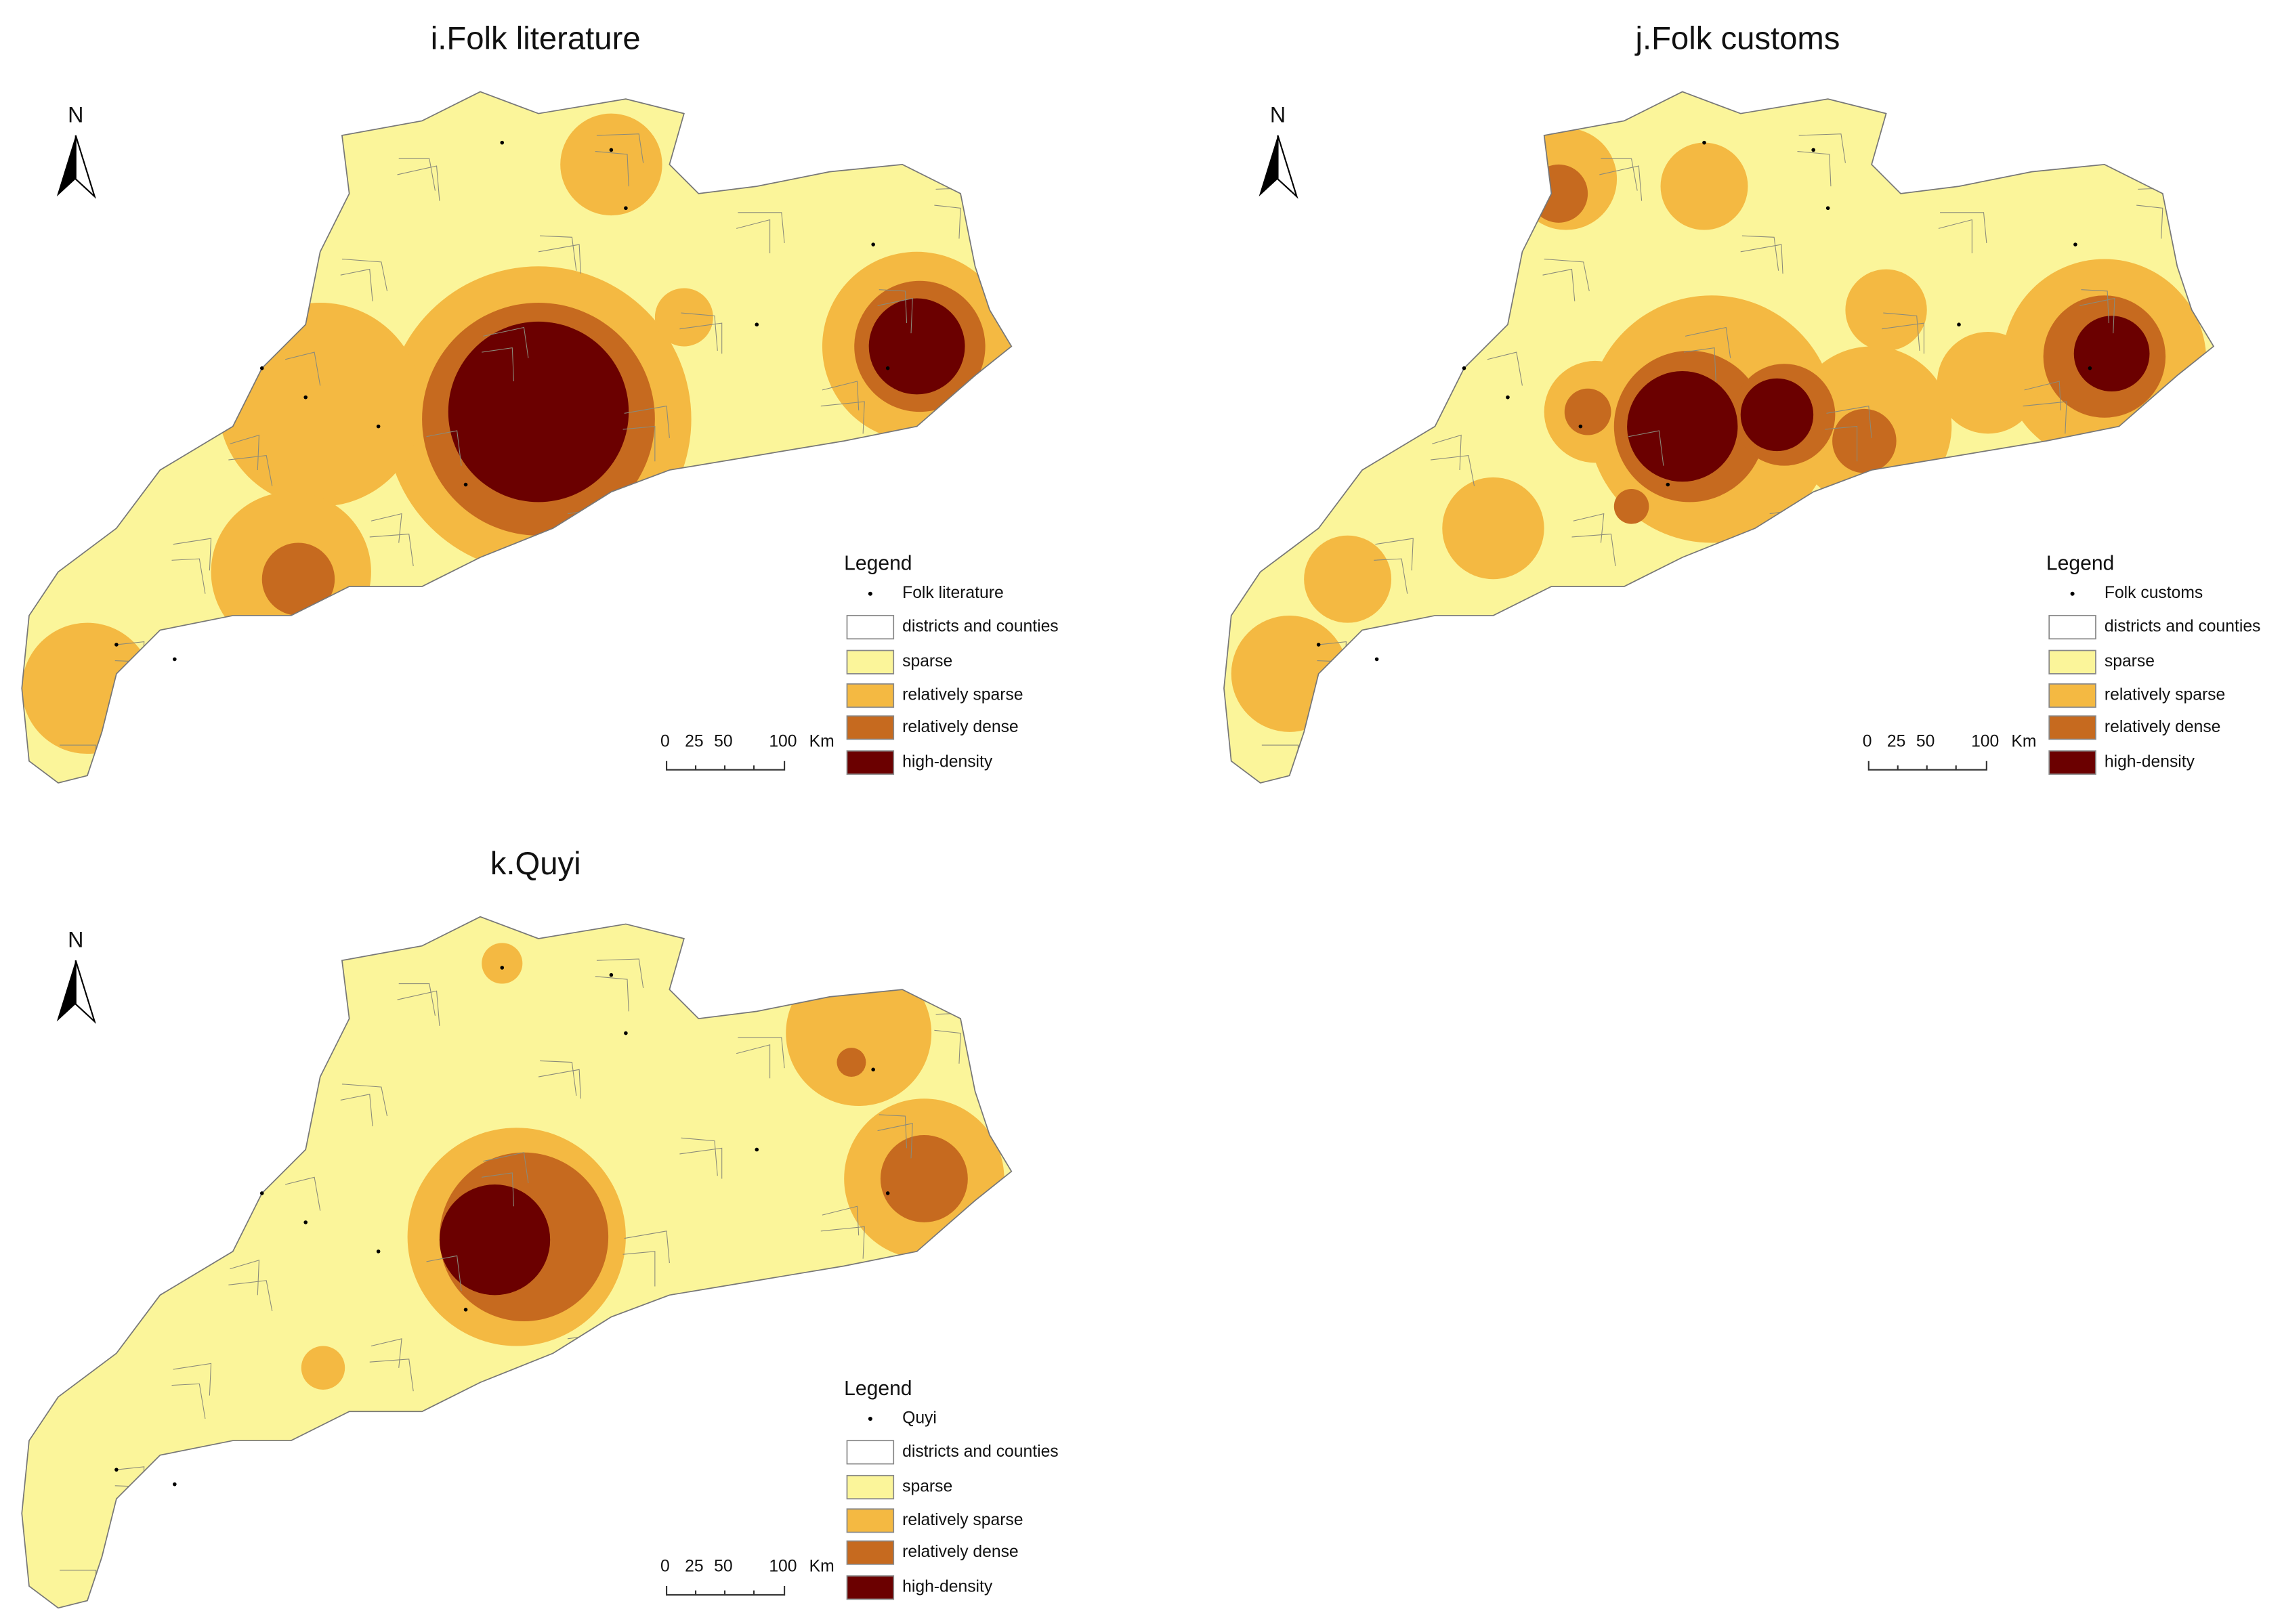 Image resolution: width=2282 pixels, height=1624 pixels. What do you see at coordinates (2080, 564) in the screenshot?
I see `legend-title: Legend` at bounding box center [2080, 564].